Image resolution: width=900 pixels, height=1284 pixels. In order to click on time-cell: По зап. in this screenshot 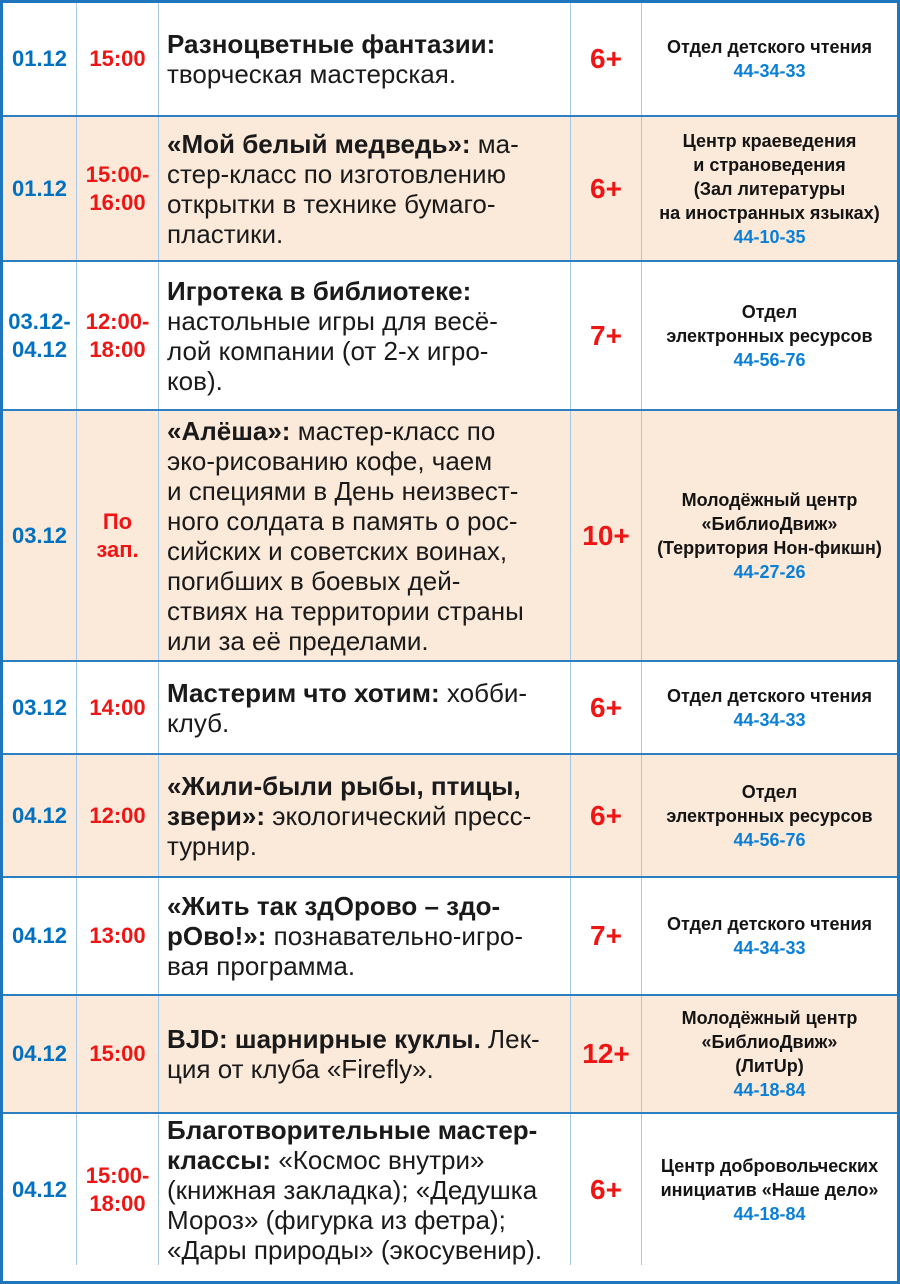, I will do `click(118, 535)`.